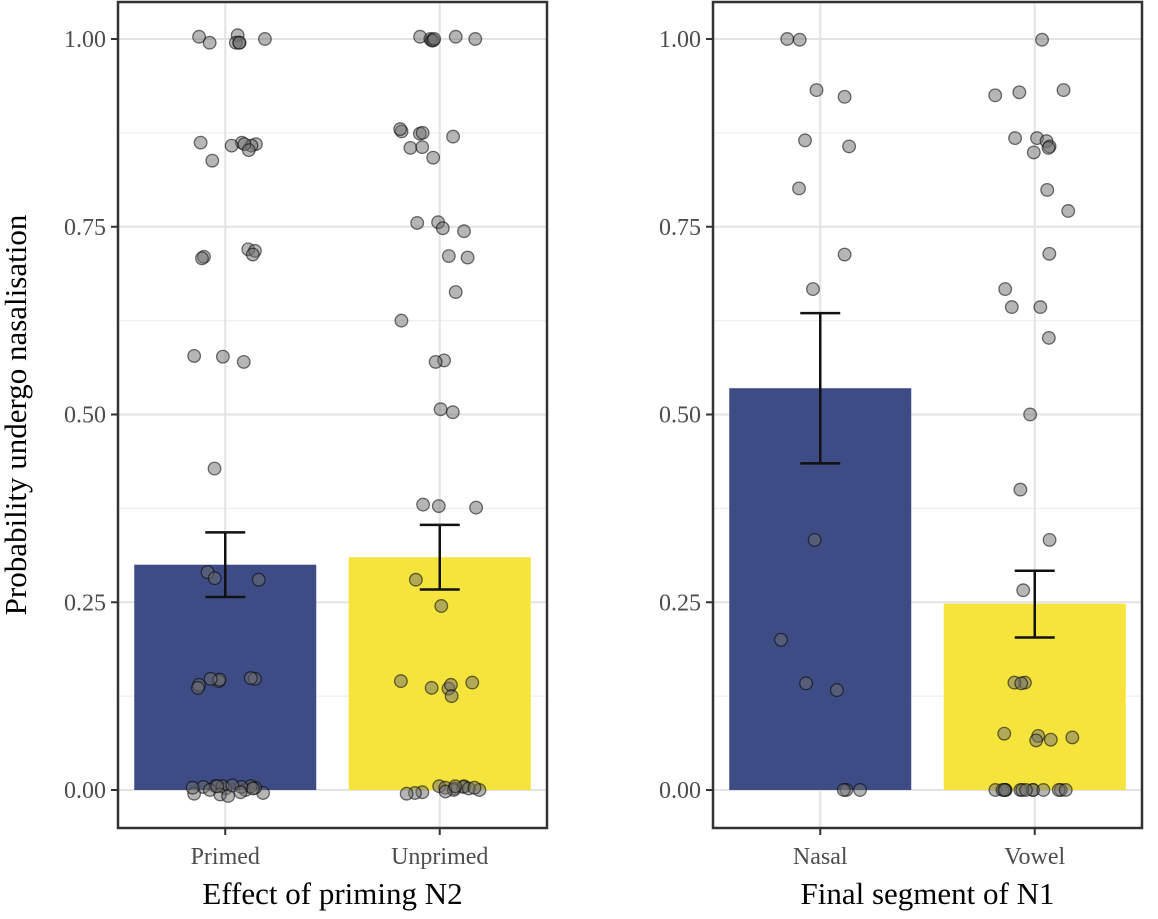  What do you see at coordinates (332, 893) in the screenshot?
I see `x-axis-label-priming: Effect of priming N2` at bounding box center [332, 893].